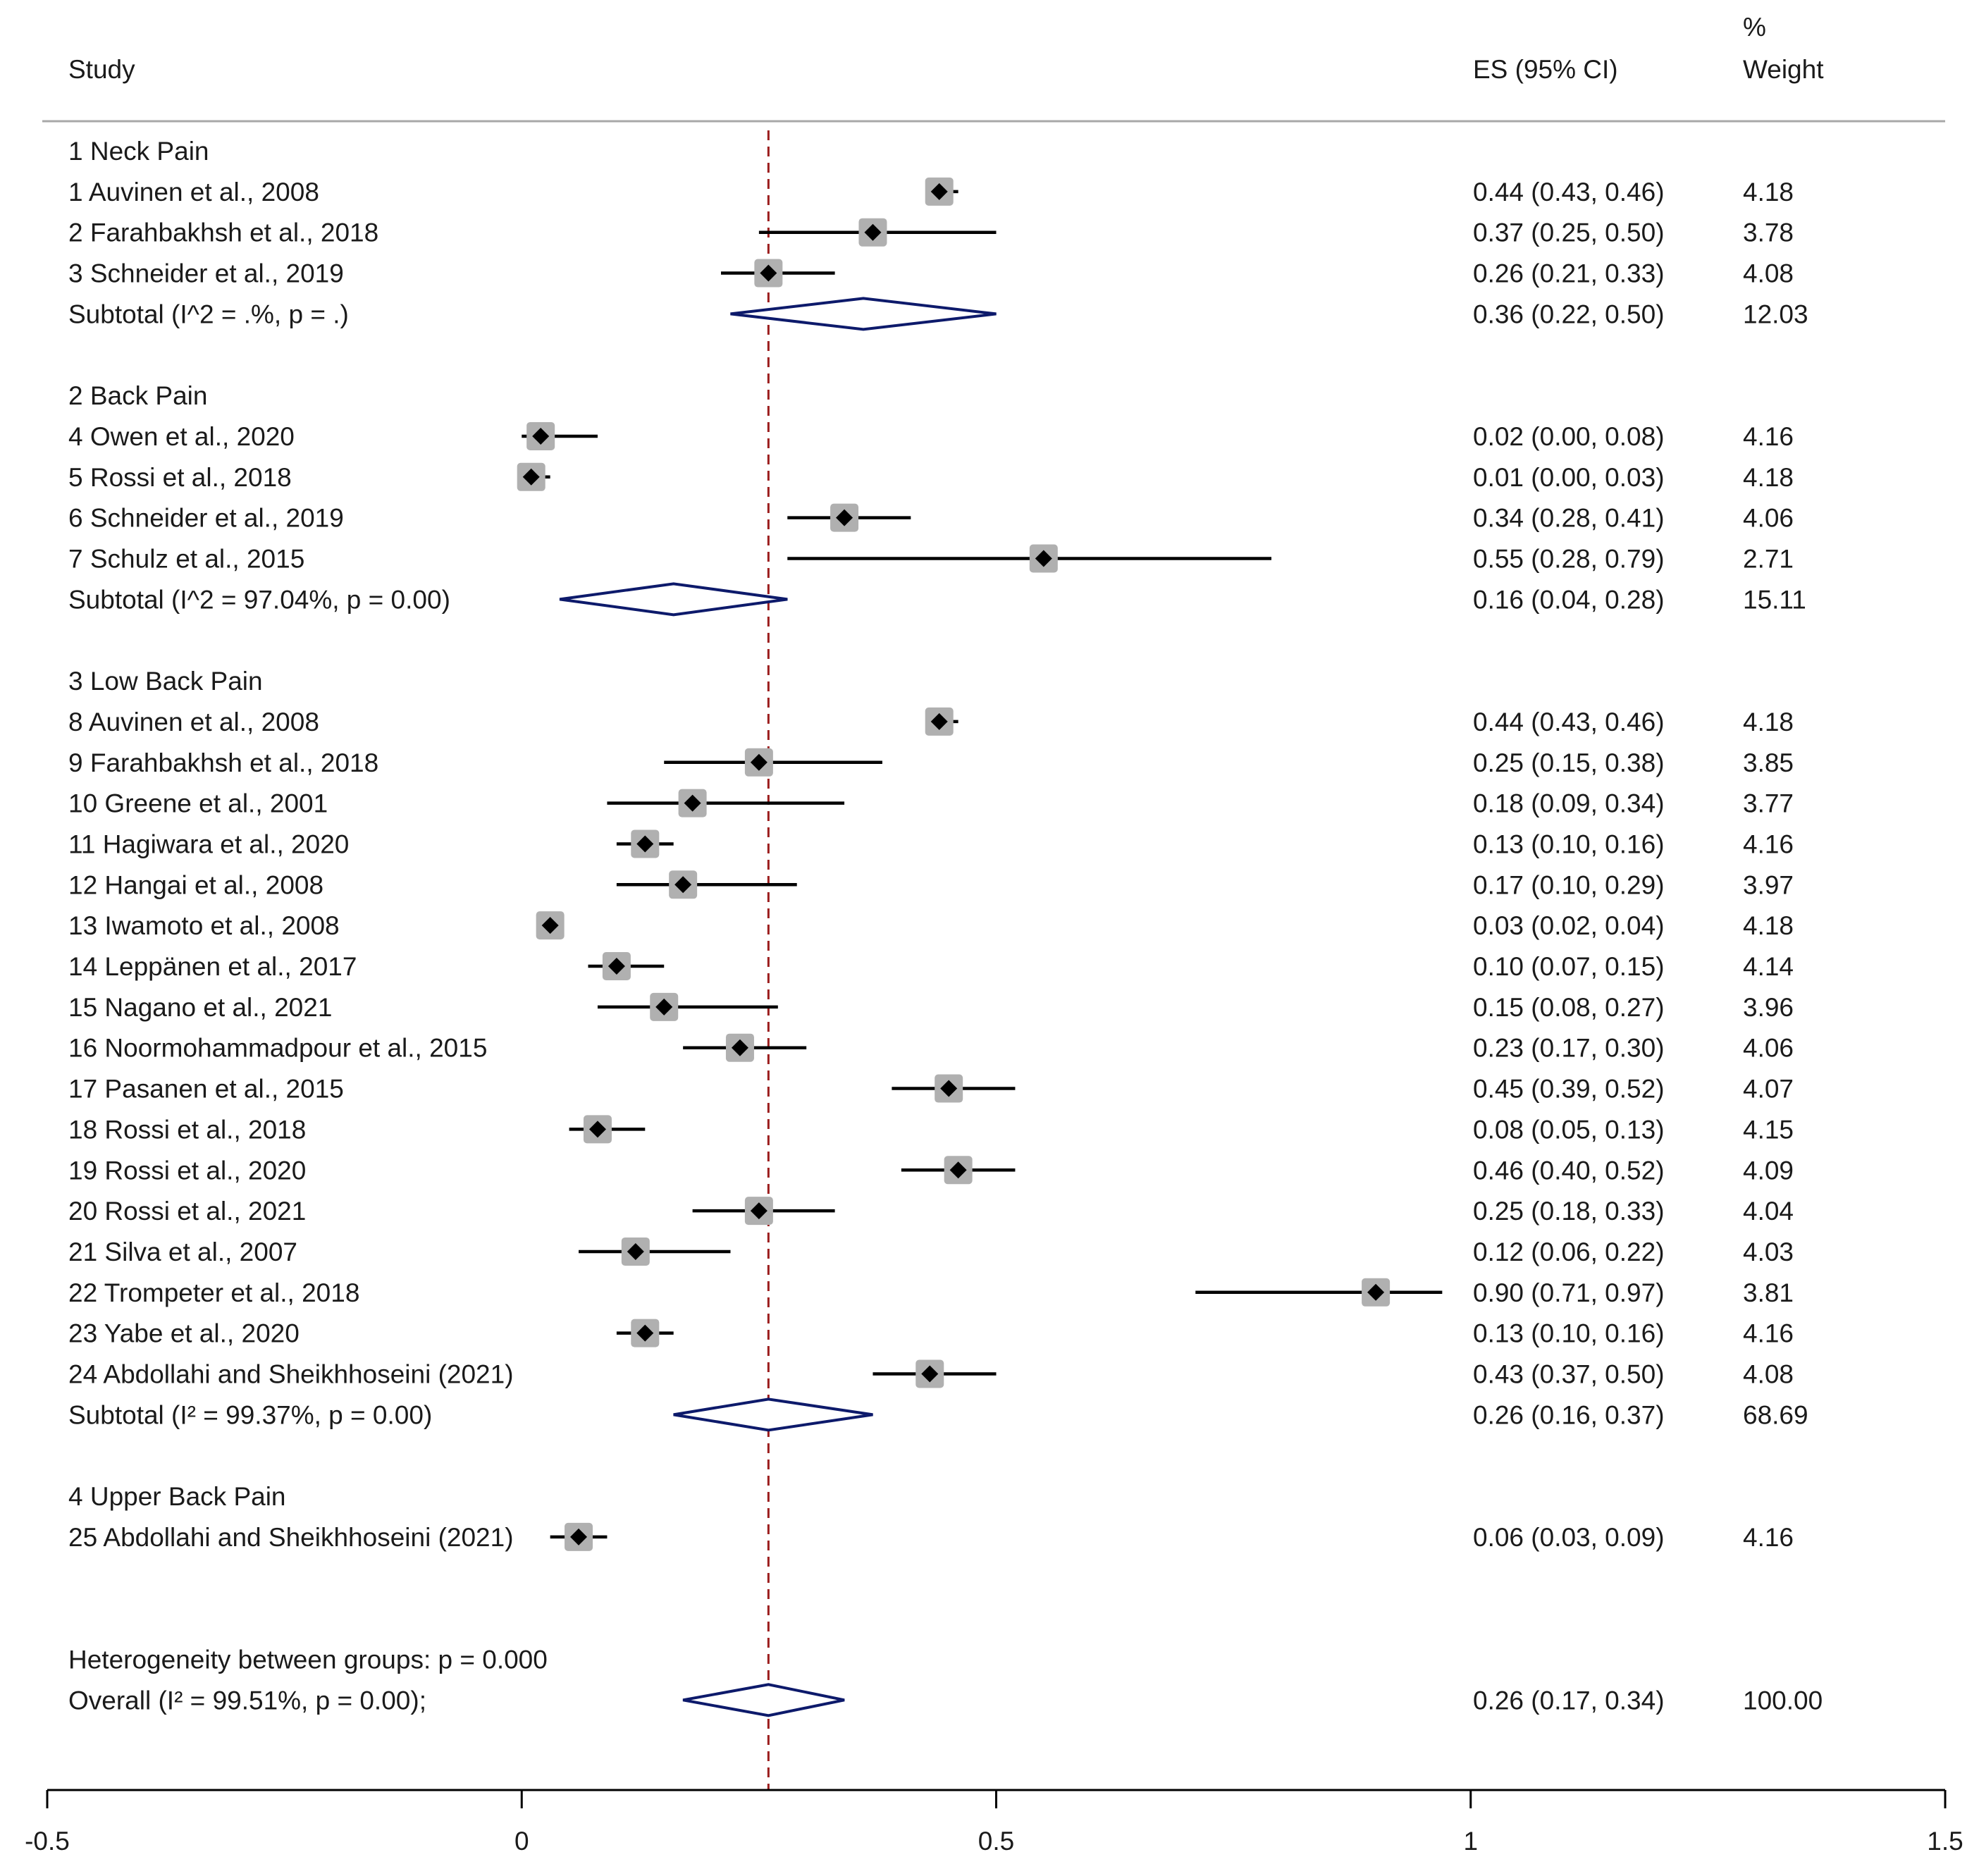 This screenshot has height=1876, width=1979. I want to click on es-ci-value: 0.06 (0.03, 0.09), so click(1569, 1537).